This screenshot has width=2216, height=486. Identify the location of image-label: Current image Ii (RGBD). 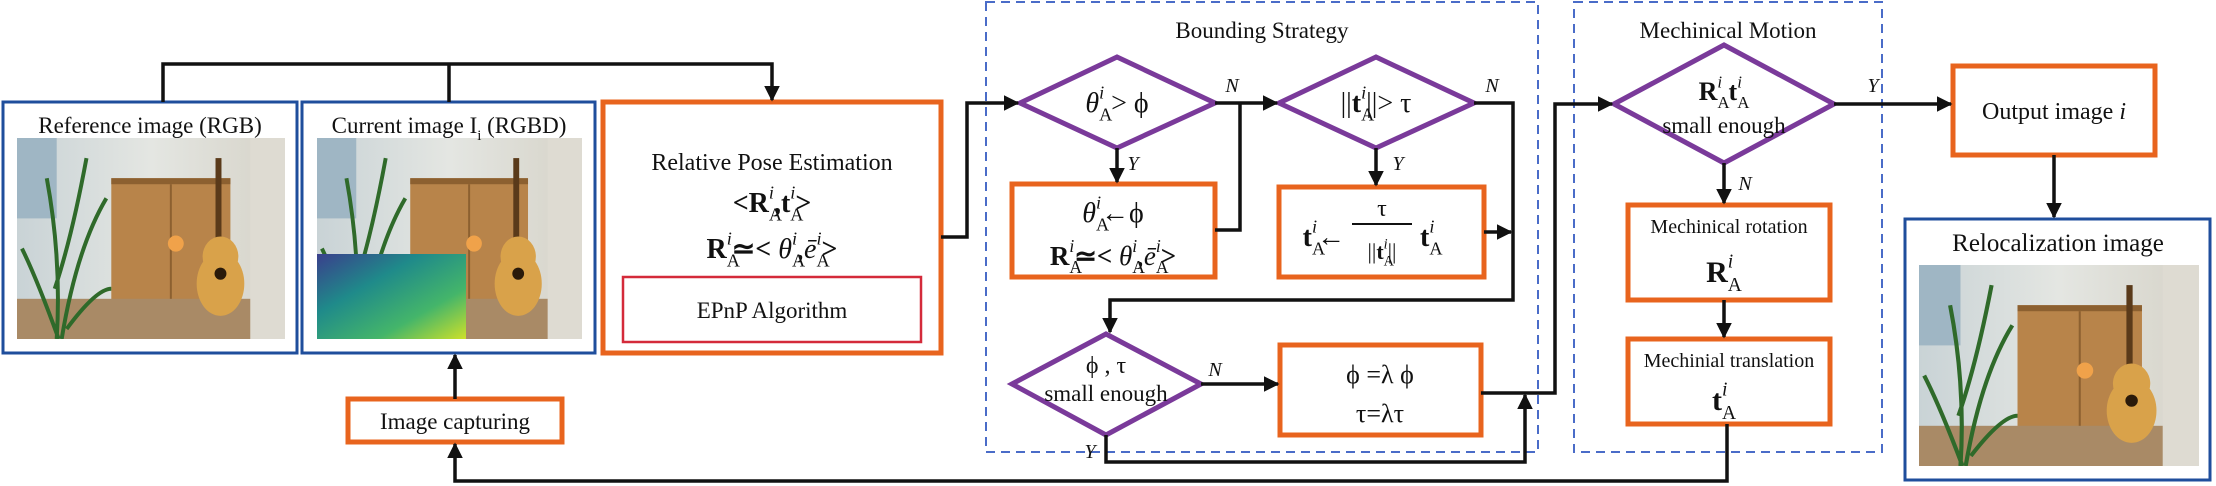
(449, 128).